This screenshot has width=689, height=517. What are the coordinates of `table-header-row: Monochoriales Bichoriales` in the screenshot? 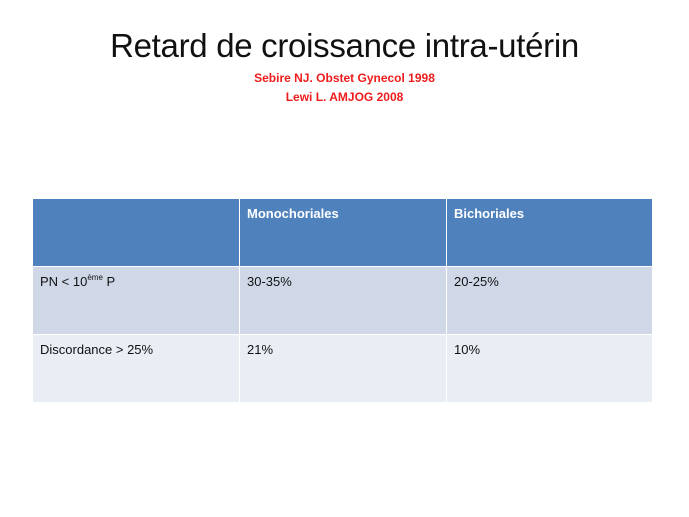 It's located at (342, 232).